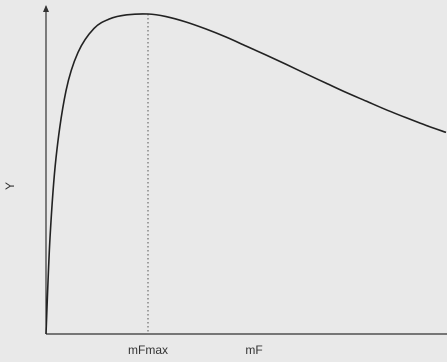 This screenshot has height=362, width=447. Describe the element at coordinates (46, 8) in the screenshot. I see `y-axis-arrow-icon` at that location.